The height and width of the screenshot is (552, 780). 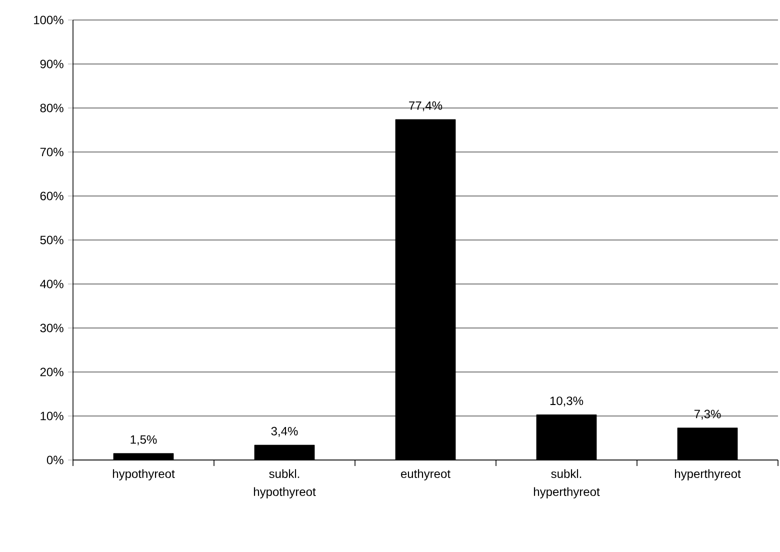 What do you see at coordinates (707, 474) in the screenshot?
I see `x-tick-label: hyperthyreot` at bounding box center [707, 474].